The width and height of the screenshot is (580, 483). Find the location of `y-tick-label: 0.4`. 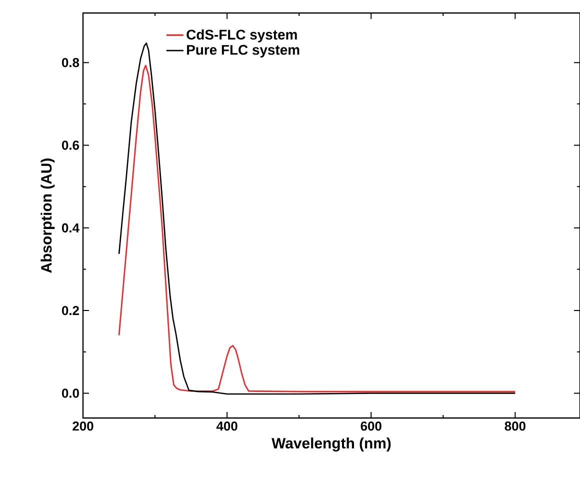

y-tick-label: 0.4 is located at coordinates (71, 227).